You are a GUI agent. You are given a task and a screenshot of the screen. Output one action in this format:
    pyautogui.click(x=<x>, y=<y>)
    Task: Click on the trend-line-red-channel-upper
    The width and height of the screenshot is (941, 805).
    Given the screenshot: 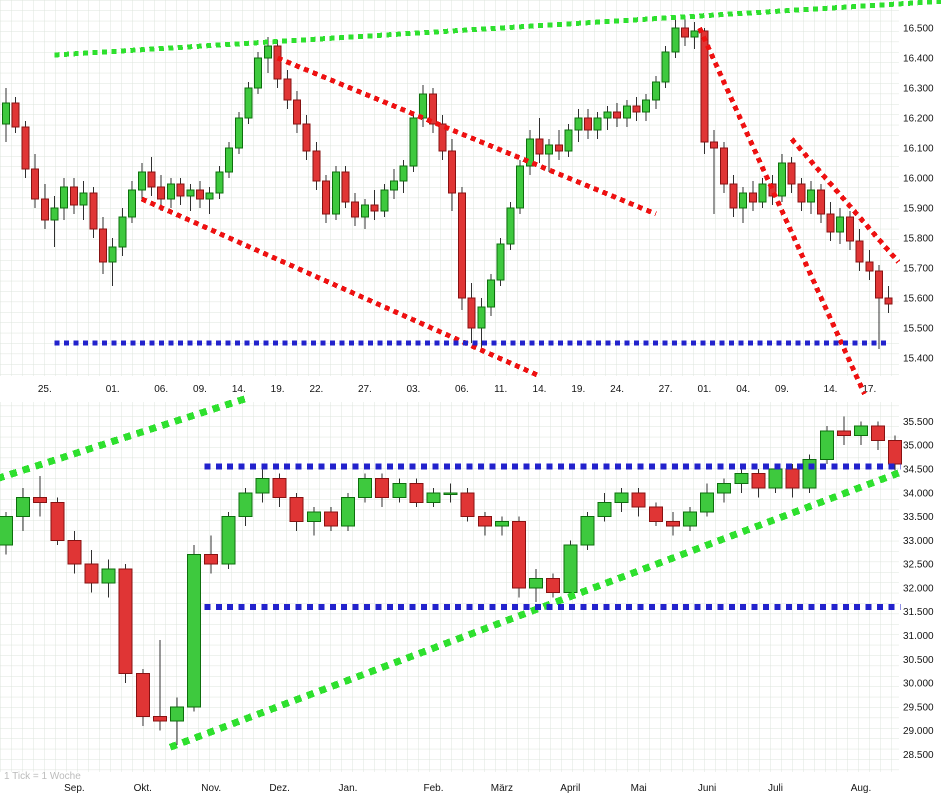 What is the action you would take?
    pyautogui.click(x=466, y=136)
    